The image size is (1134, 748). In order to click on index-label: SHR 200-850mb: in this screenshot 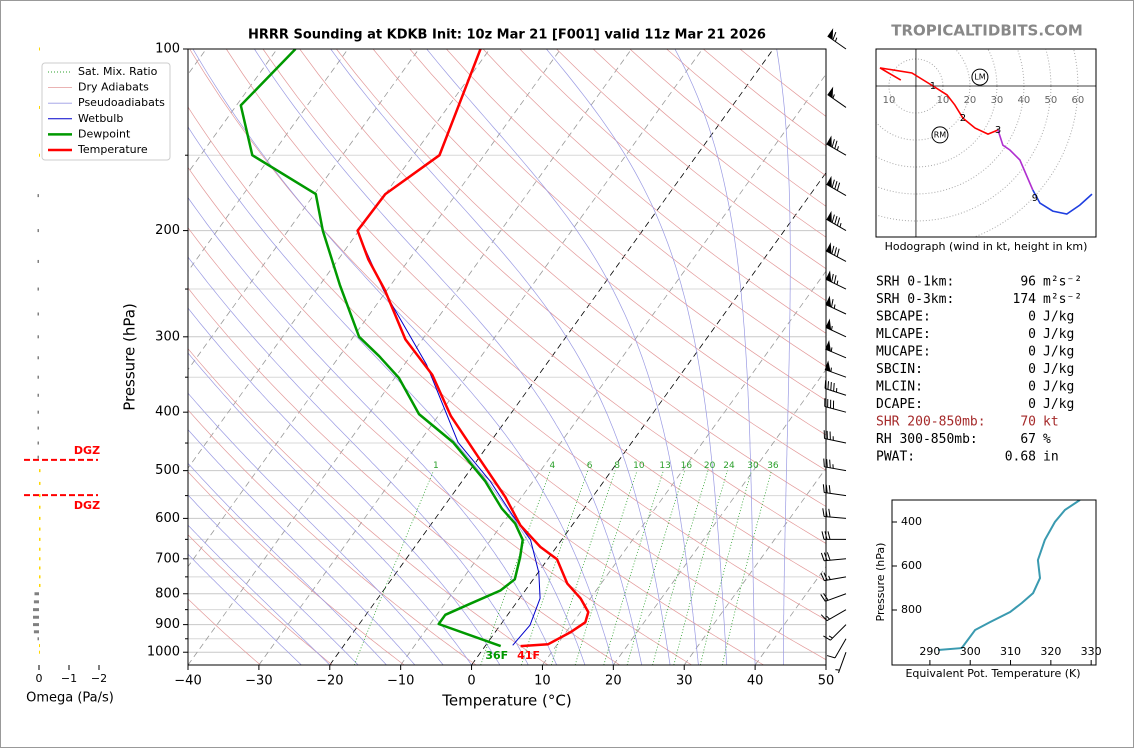, I will do `click(931, 422)`.